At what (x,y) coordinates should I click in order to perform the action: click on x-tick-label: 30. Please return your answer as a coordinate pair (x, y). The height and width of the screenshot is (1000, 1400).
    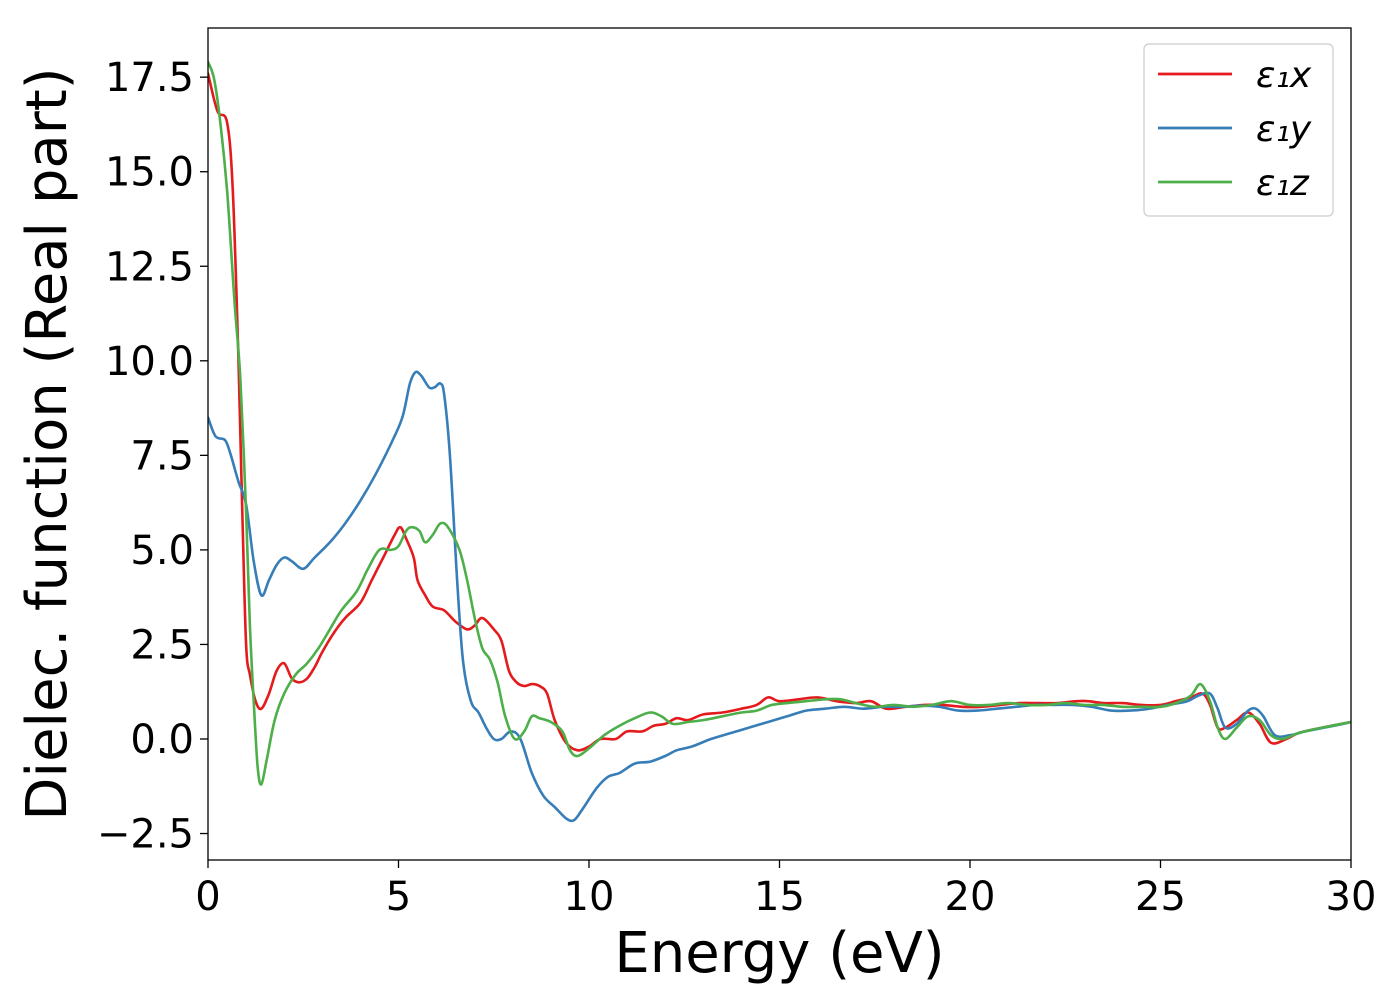
    Looking at the image, I should click on (1351, 897).